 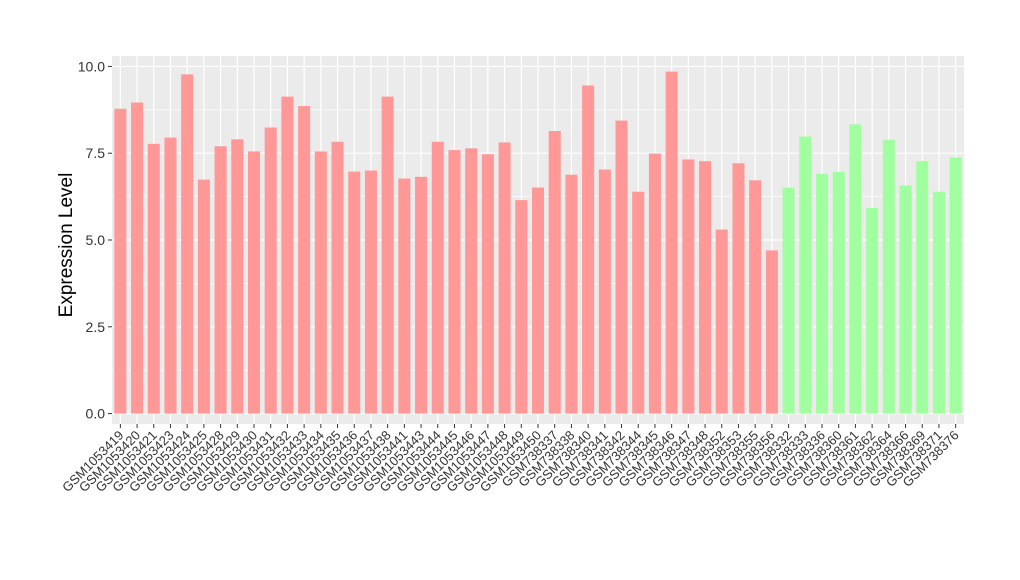 What do you see at coordinates (96, 327) in the screenshot?
I see `y-tick-label: 2.5` at bounding box center [96, 327].